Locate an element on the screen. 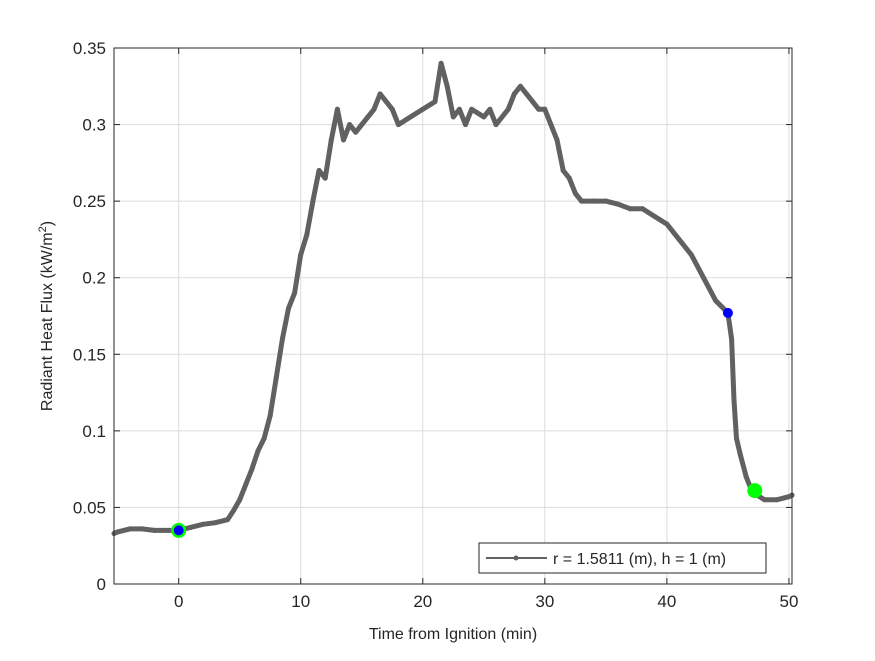 The image size is (875, 661). y-tick-label: 0 is located at coordinates (101, 584).